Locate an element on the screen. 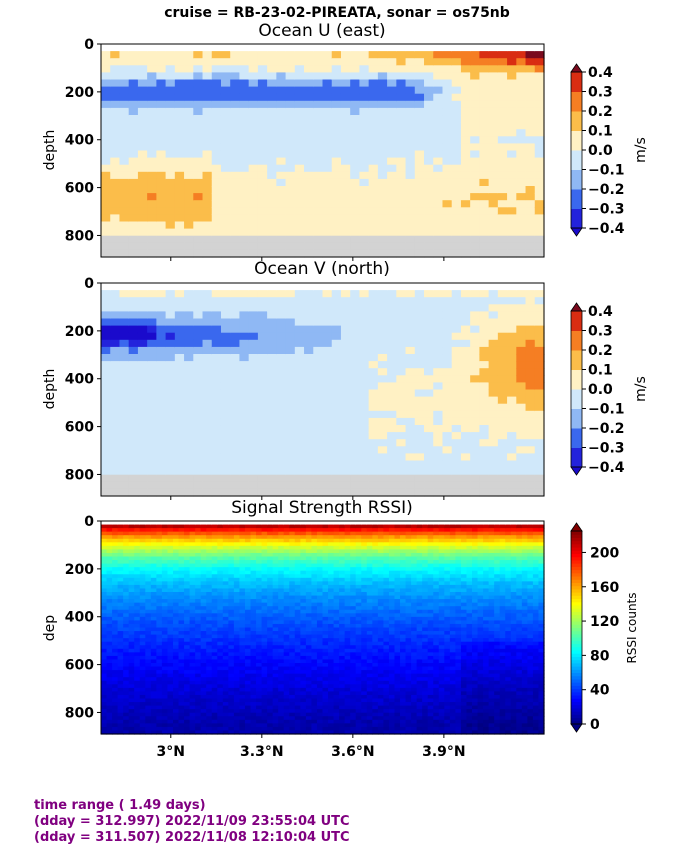  colorbar-bin is located at coordinates (576, 179).